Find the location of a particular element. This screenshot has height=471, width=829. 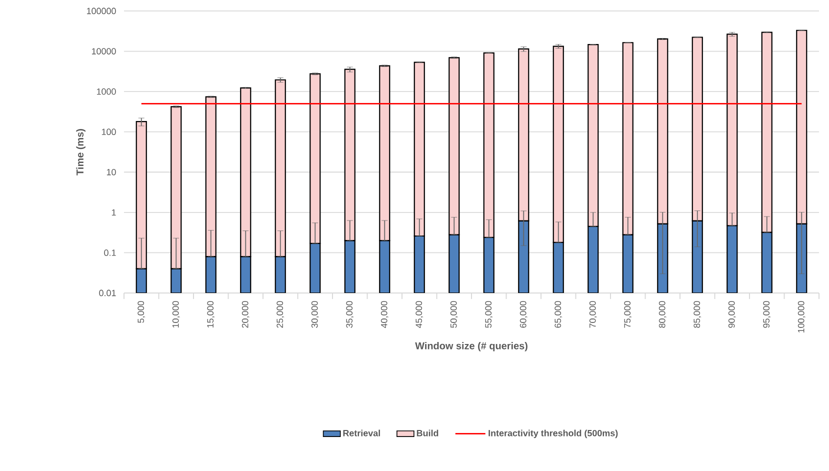

x-tick-label: 80,000 is located at coordinates (662, 314).